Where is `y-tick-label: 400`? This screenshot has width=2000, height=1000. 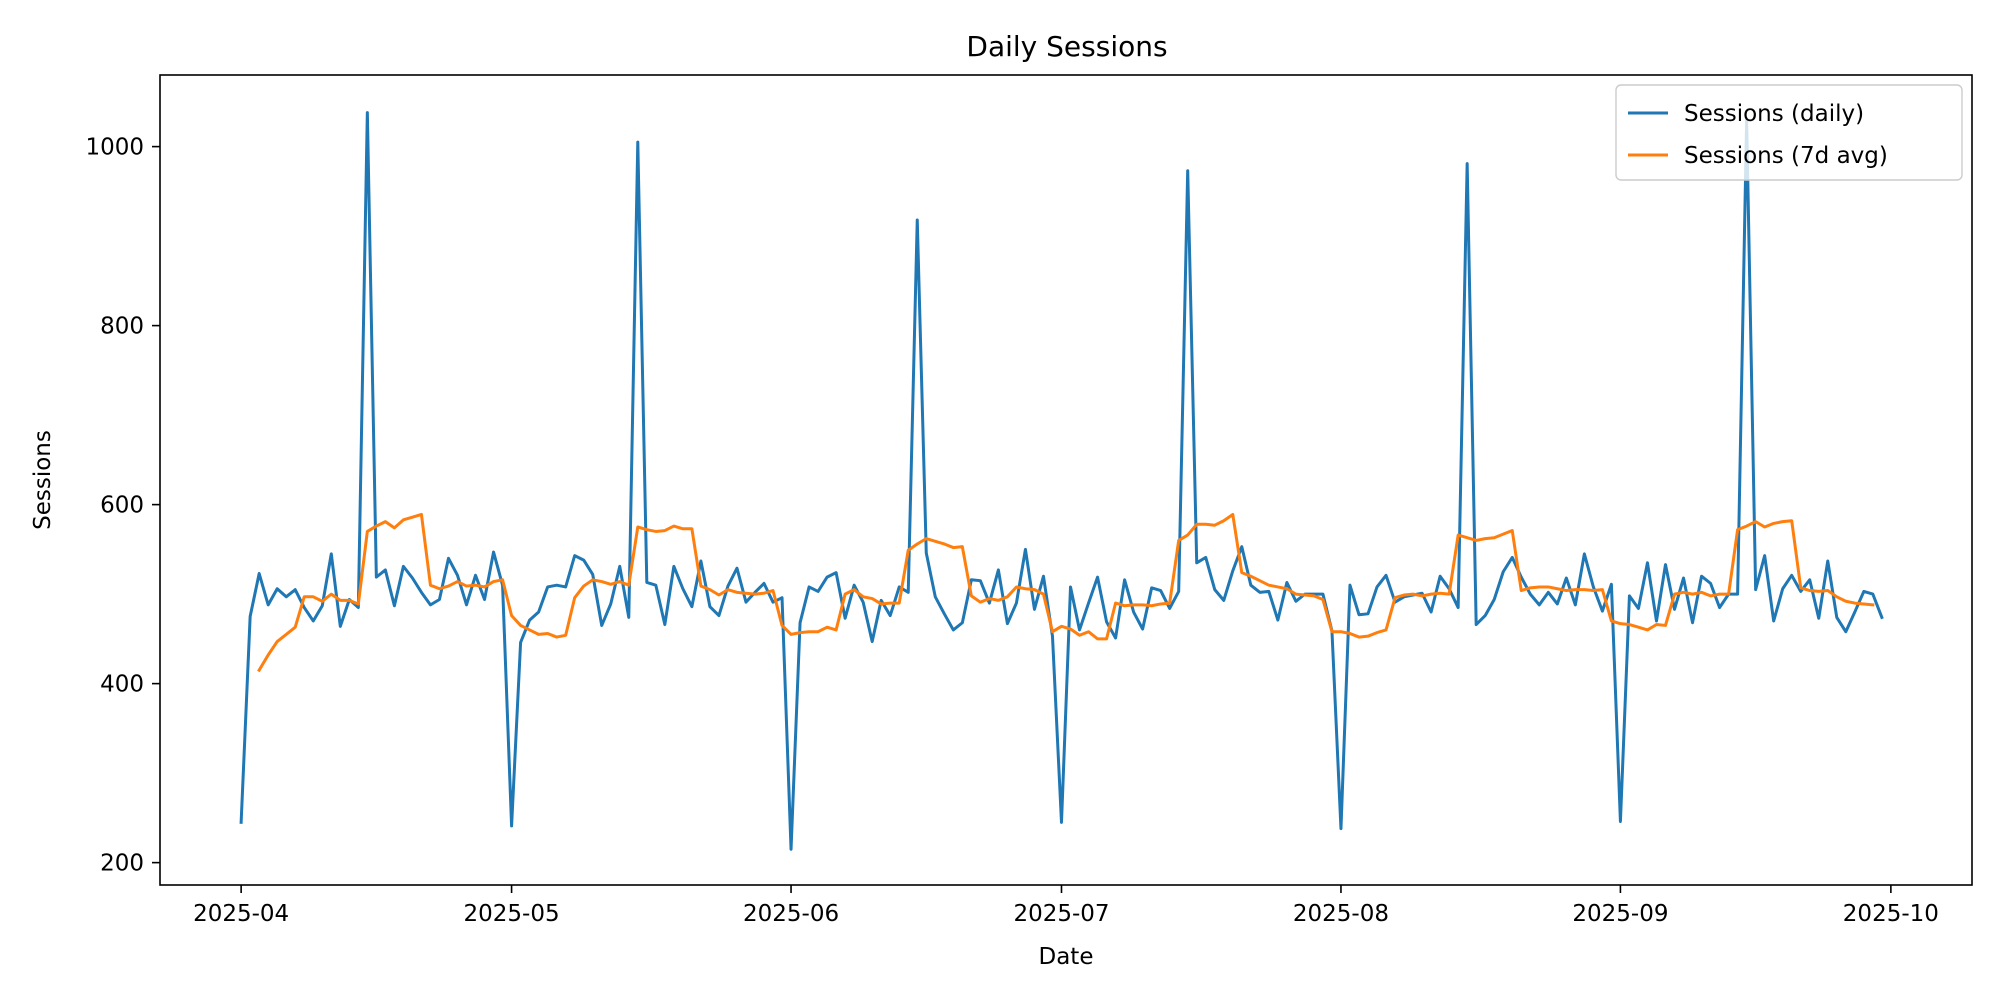 y-tick-label: 400 is located at coordinates (122, 685).